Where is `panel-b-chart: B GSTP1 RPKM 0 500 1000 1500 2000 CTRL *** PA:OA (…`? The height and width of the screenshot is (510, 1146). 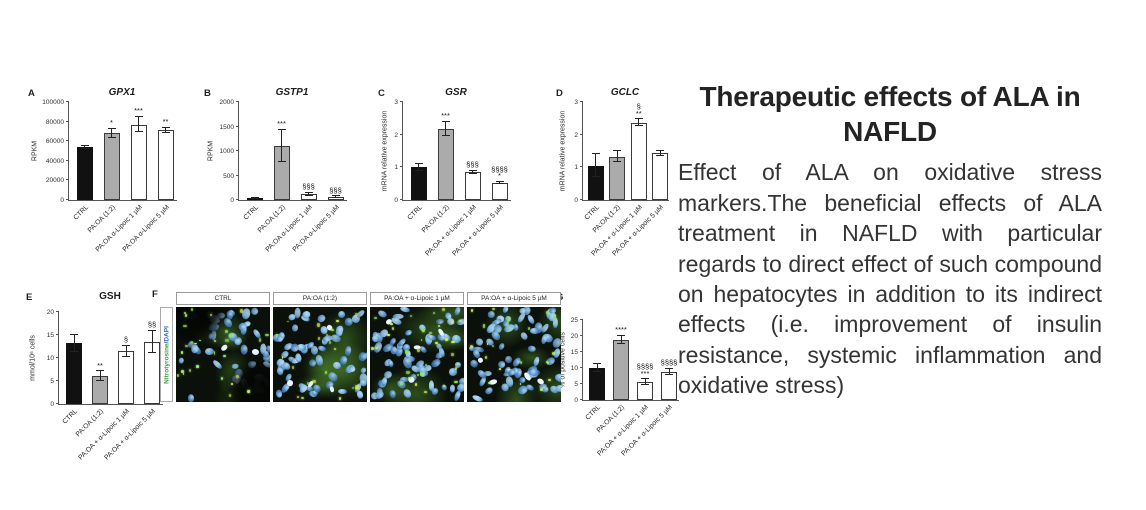
panel-b-chart: B GSTP1 RPKM 0 500 1000 1500 2000 CTRL *** PA:OA (… is located at coordinates (290, 181).